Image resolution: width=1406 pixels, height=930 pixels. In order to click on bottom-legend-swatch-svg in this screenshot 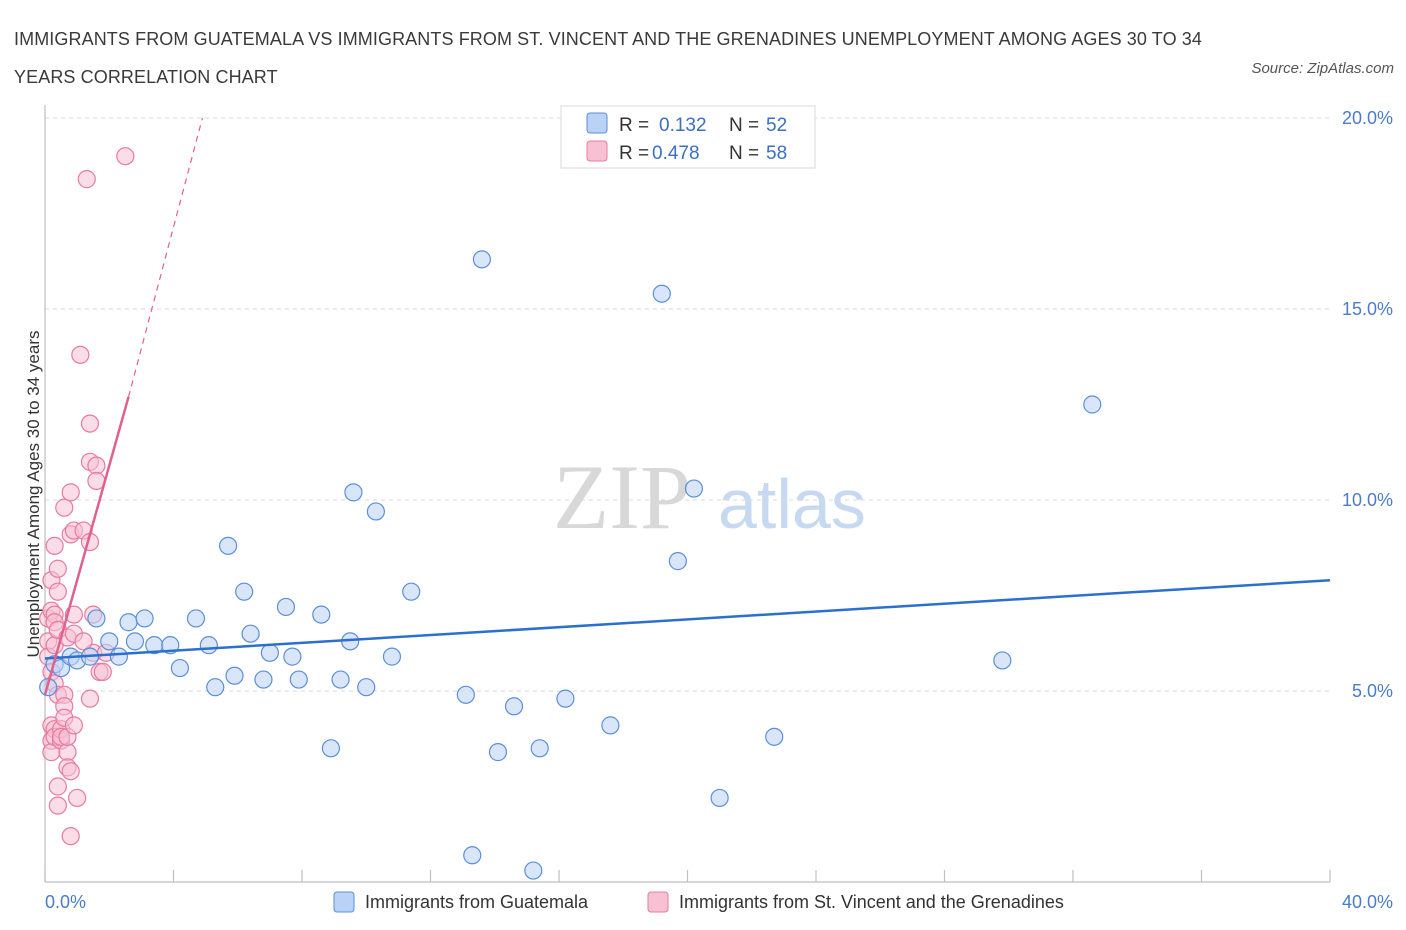, I will do `click(658, 902)`.